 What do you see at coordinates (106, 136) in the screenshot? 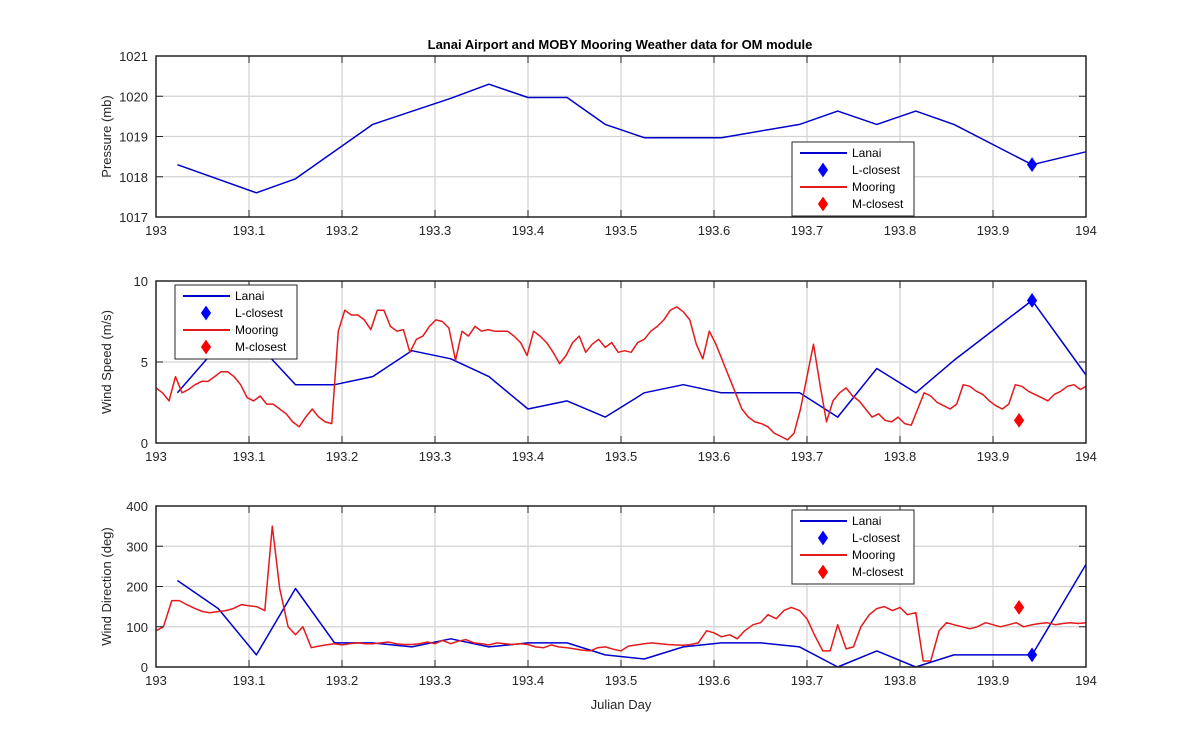
I see `y-axis-label: Pressure (mb)` at bounding box center [106, 136].